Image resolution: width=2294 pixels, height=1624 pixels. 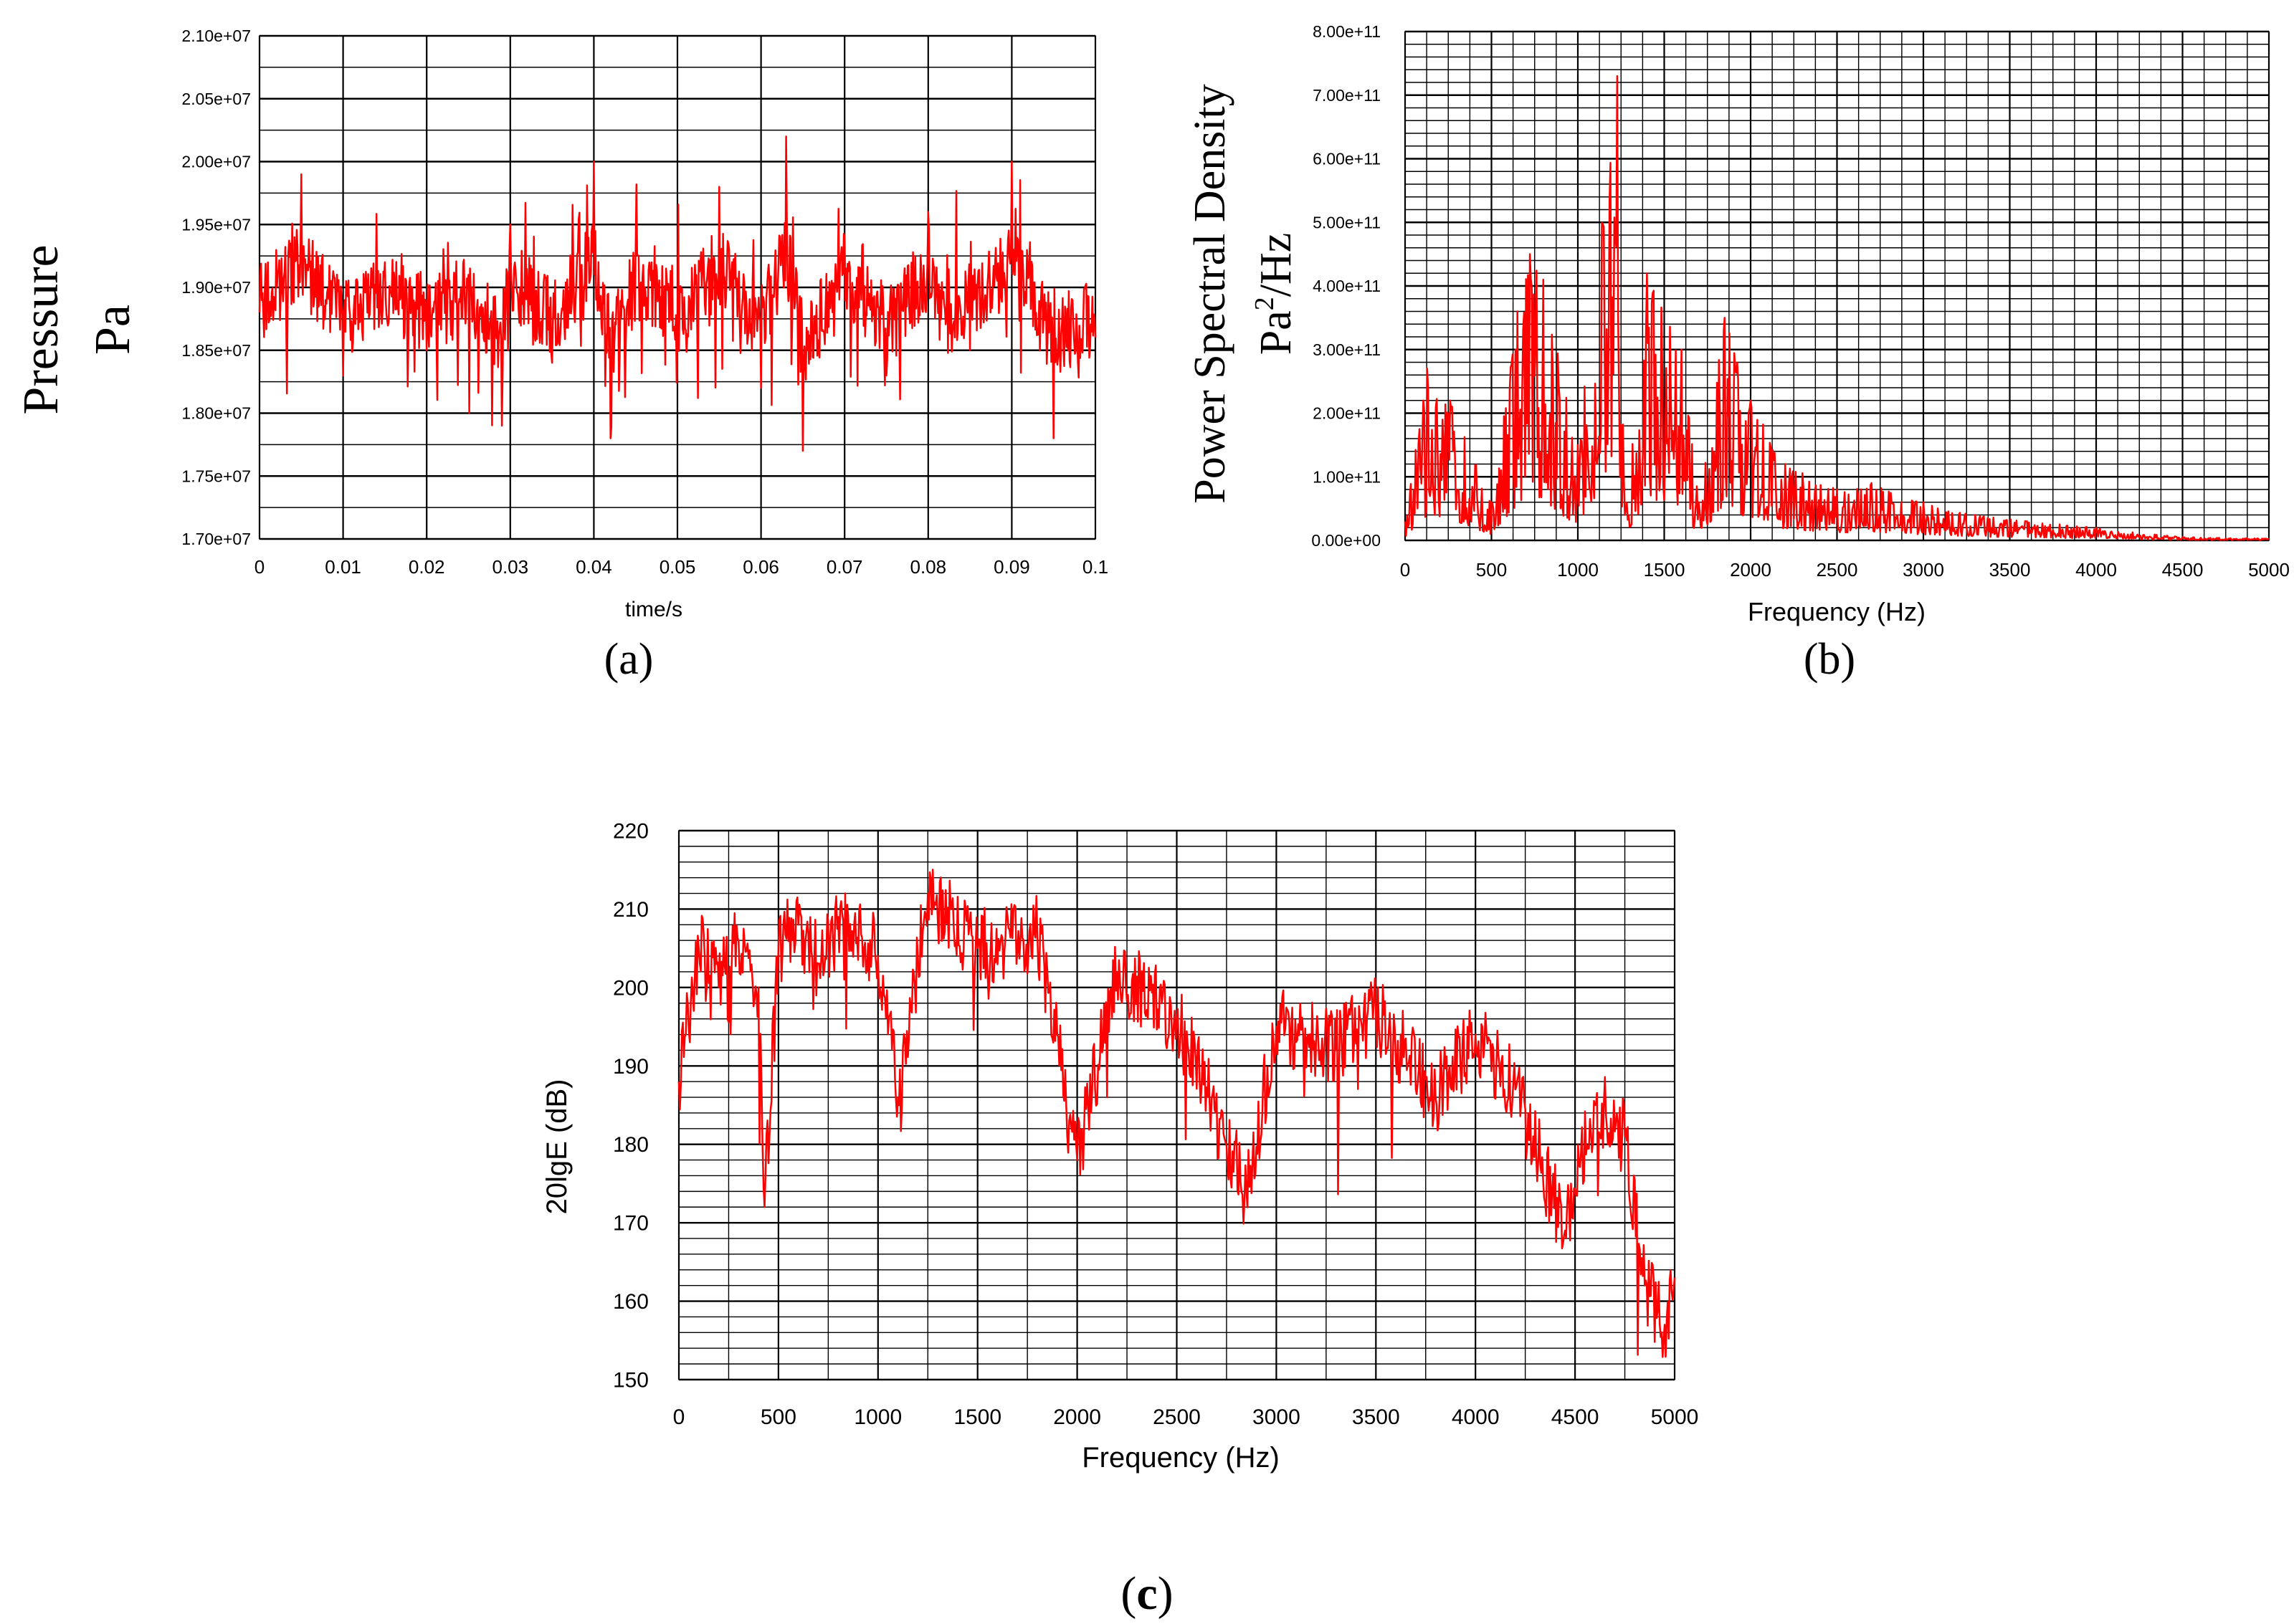 I want to click on panel-b-x-tick-label: 2000, so click(x=1750, y=570).